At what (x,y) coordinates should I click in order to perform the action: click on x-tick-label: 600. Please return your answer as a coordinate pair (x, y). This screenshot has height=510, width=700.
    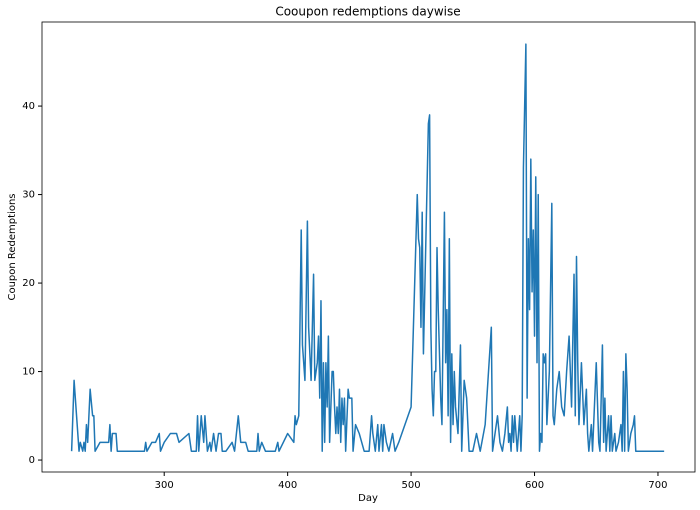
    Looking at the image, I should click on (534, 485).